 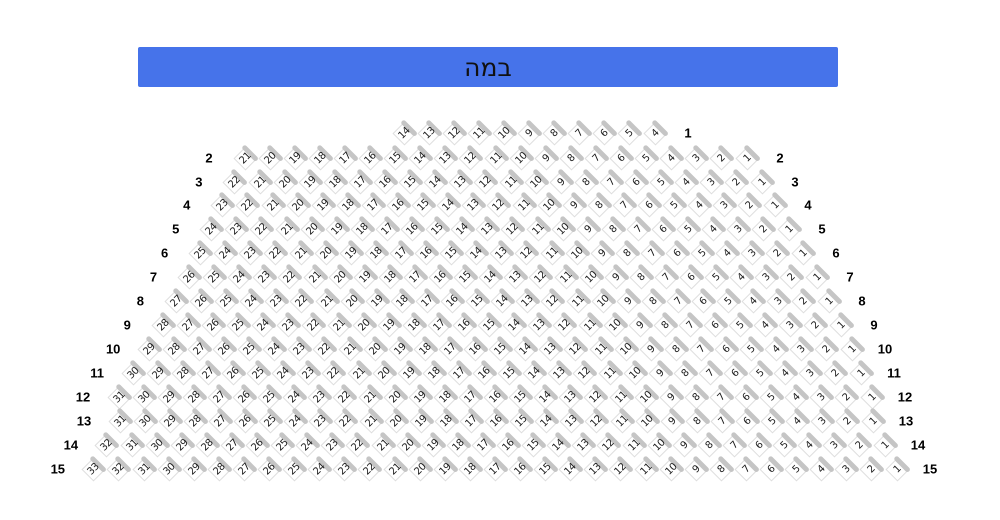 What do you see at coordinates (134, 372) in the screenshot?
I see `seat: 30` at bounding box center [134, 372].